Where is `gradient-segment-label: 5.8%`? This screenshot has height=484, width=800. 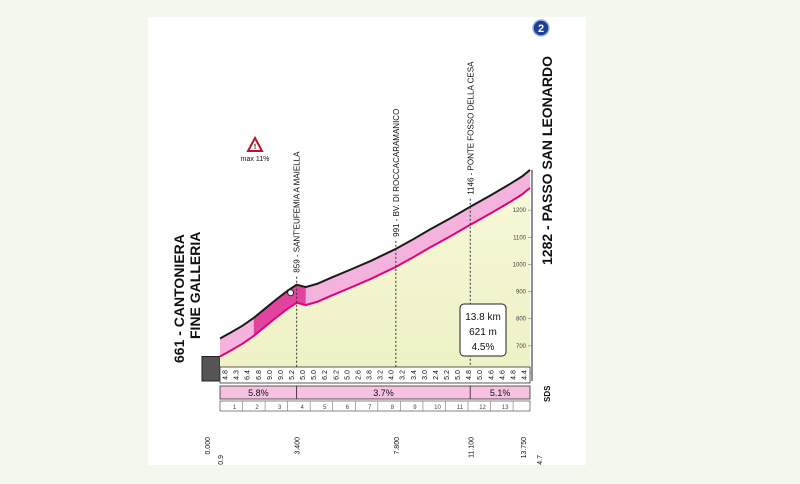
gradient-segment-label: 5.8% is located at coordinates (258, 393).